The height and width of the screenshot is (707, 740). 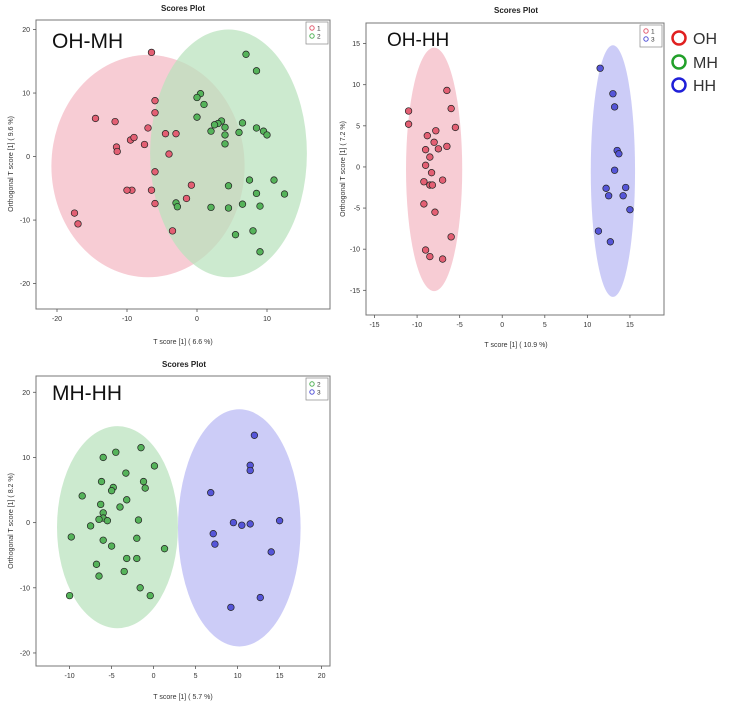 I want to click on group-legend-item-hh: HH, so click(x=693, y=86).